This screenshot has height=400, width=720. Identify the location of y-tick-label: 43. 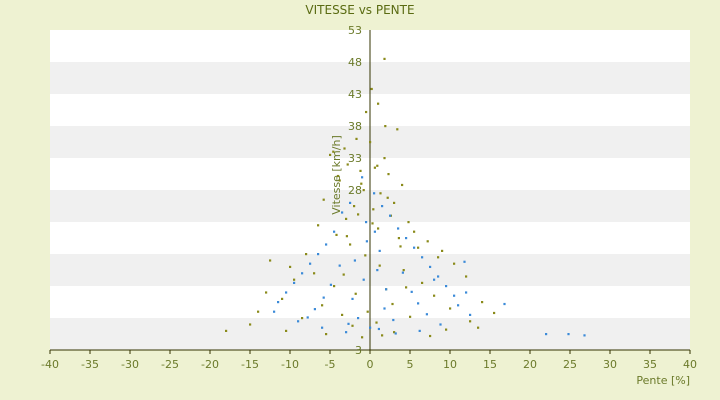
(355, 94).